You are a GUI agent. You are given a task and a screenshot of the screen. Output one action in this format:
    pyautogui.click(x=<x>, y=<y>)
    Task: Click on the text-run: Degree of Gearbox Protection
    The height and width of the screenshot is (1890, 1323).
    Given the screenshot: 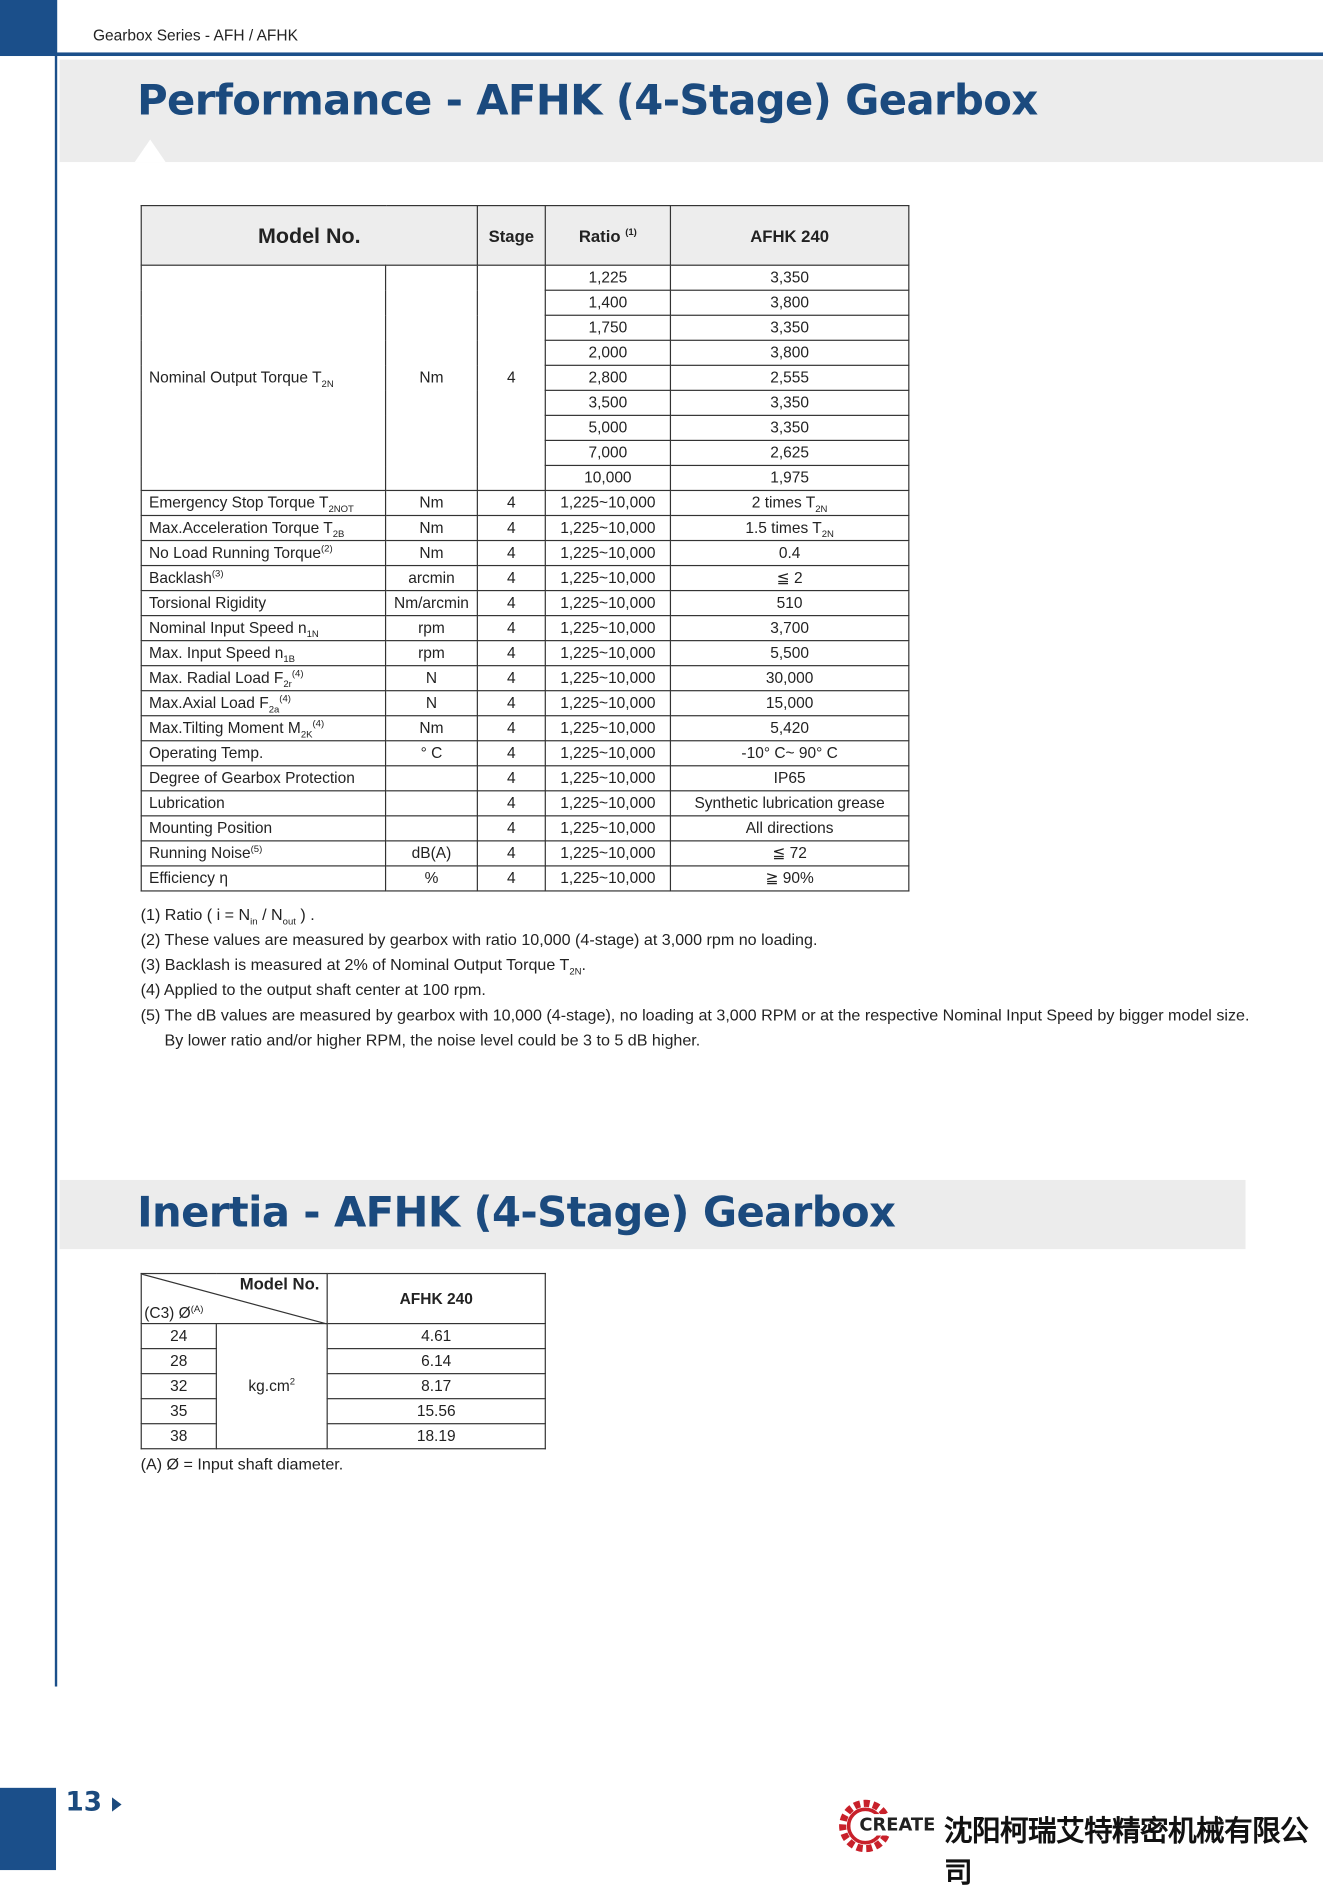 What is the action you would take?
    pyautogui.click(x=251, y=777)
    